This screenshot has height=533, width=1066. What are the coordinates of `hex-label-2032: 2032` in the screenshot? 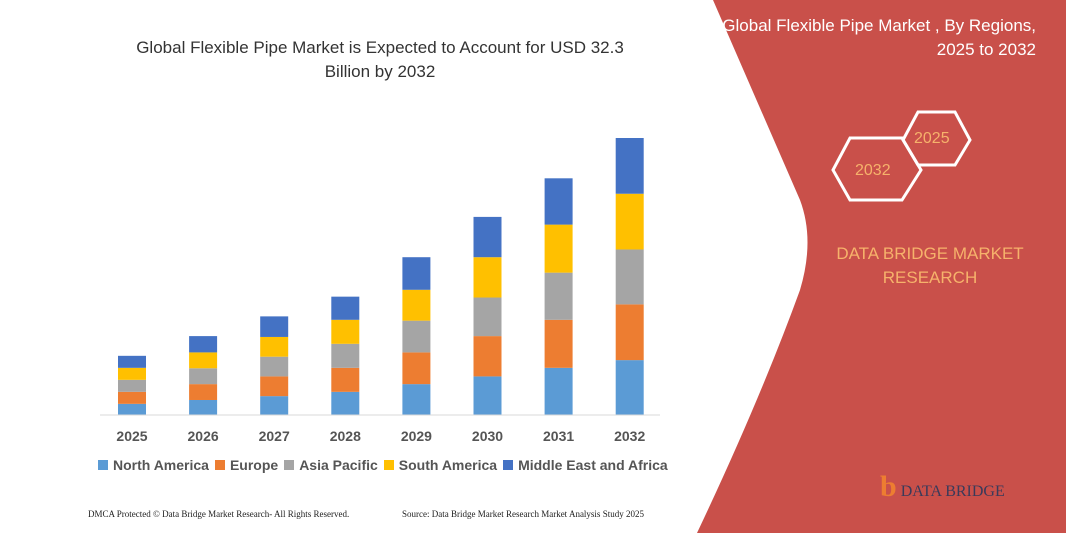 It's located at (873, 170).